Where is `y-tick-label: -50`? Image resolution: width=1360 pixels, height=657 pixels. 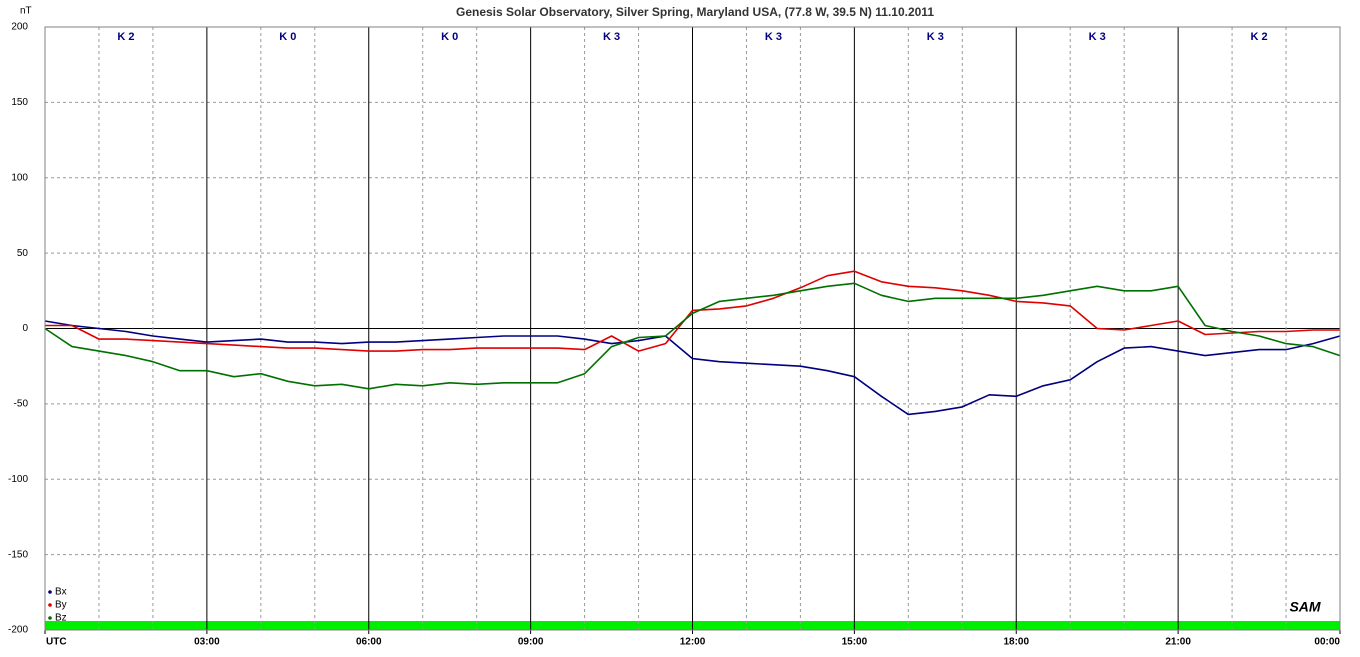
y-tick-label: -50 is located at coordinates (21, 404).